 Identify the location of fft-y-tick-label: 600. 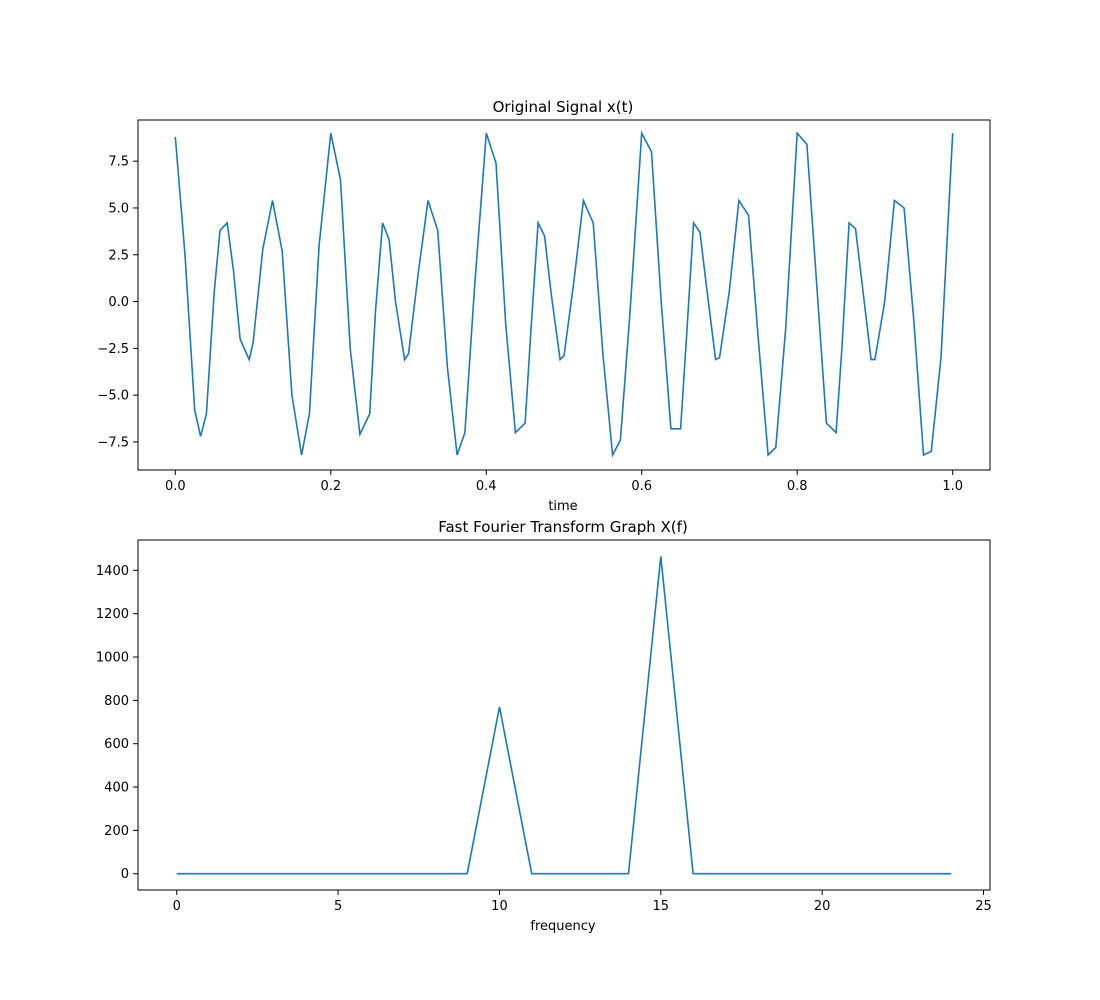
(116, 744).